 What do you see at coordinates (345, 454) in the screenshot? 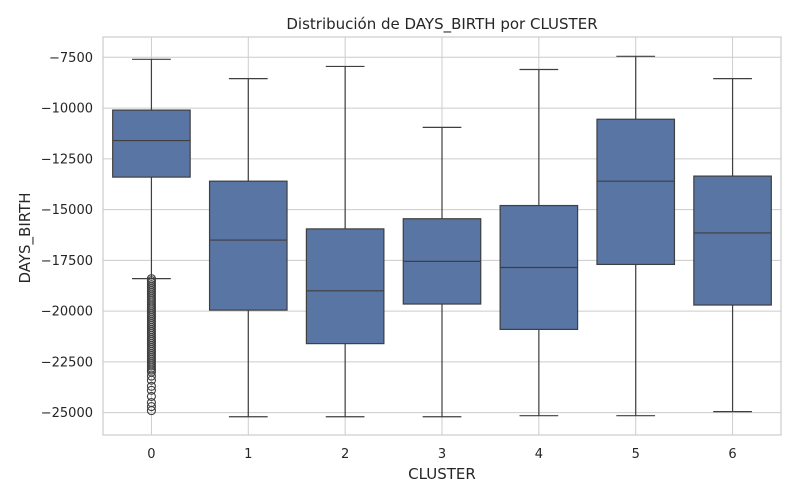
I see `x-tick-label: 2` at bounding box center [345, 454].